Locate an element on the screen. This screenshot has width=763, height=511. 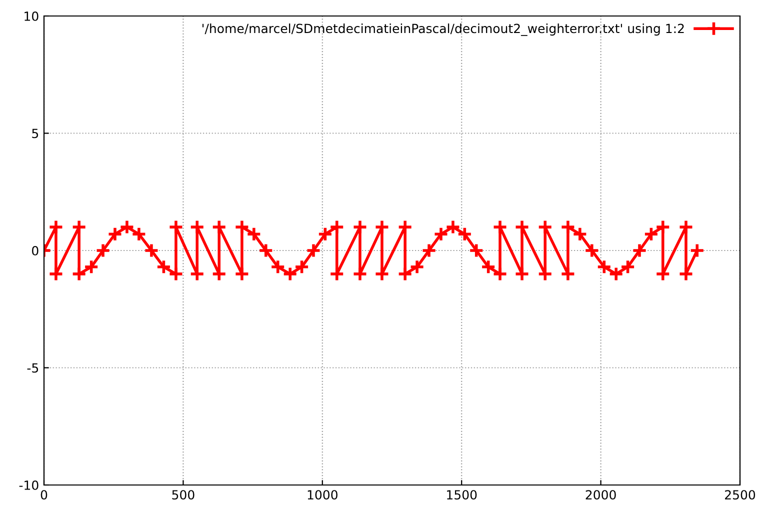
x-tick-label: 500 is located at coordinates (183, 495).